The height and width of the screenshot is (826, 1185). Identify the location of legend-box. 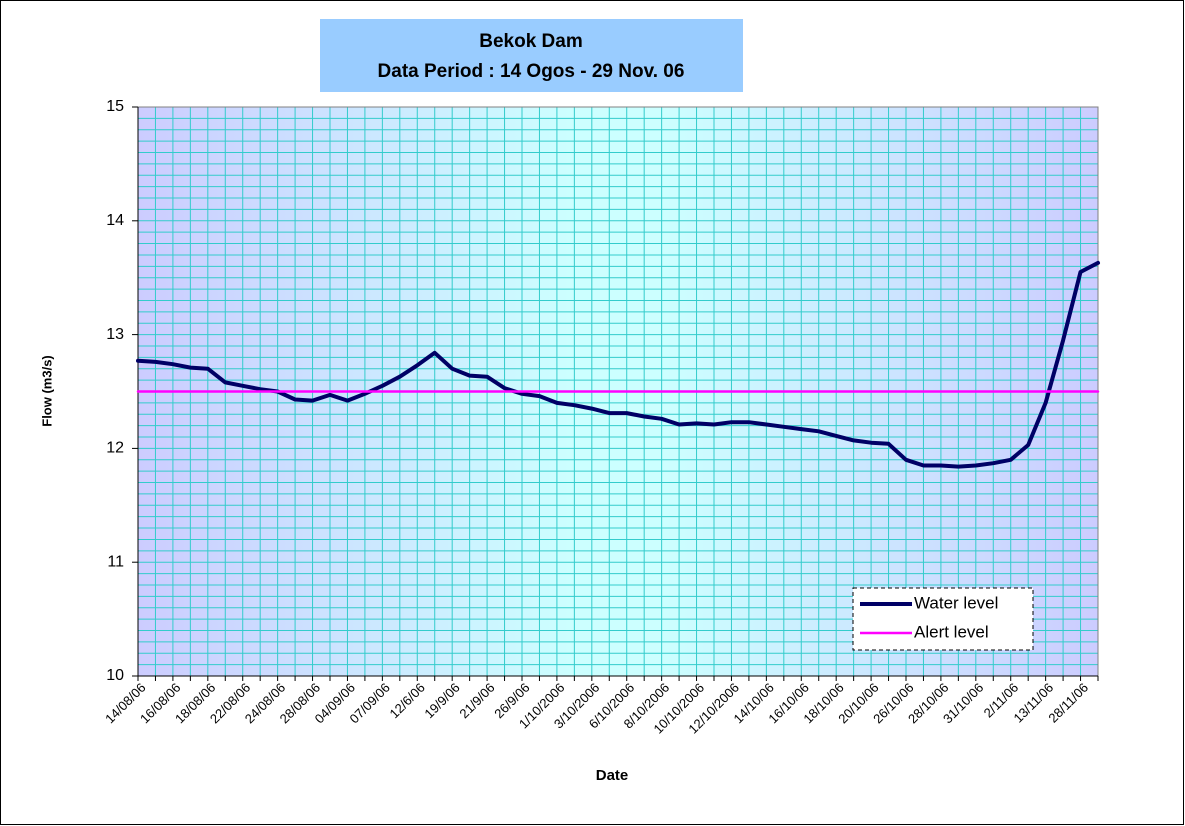
(943, 619).